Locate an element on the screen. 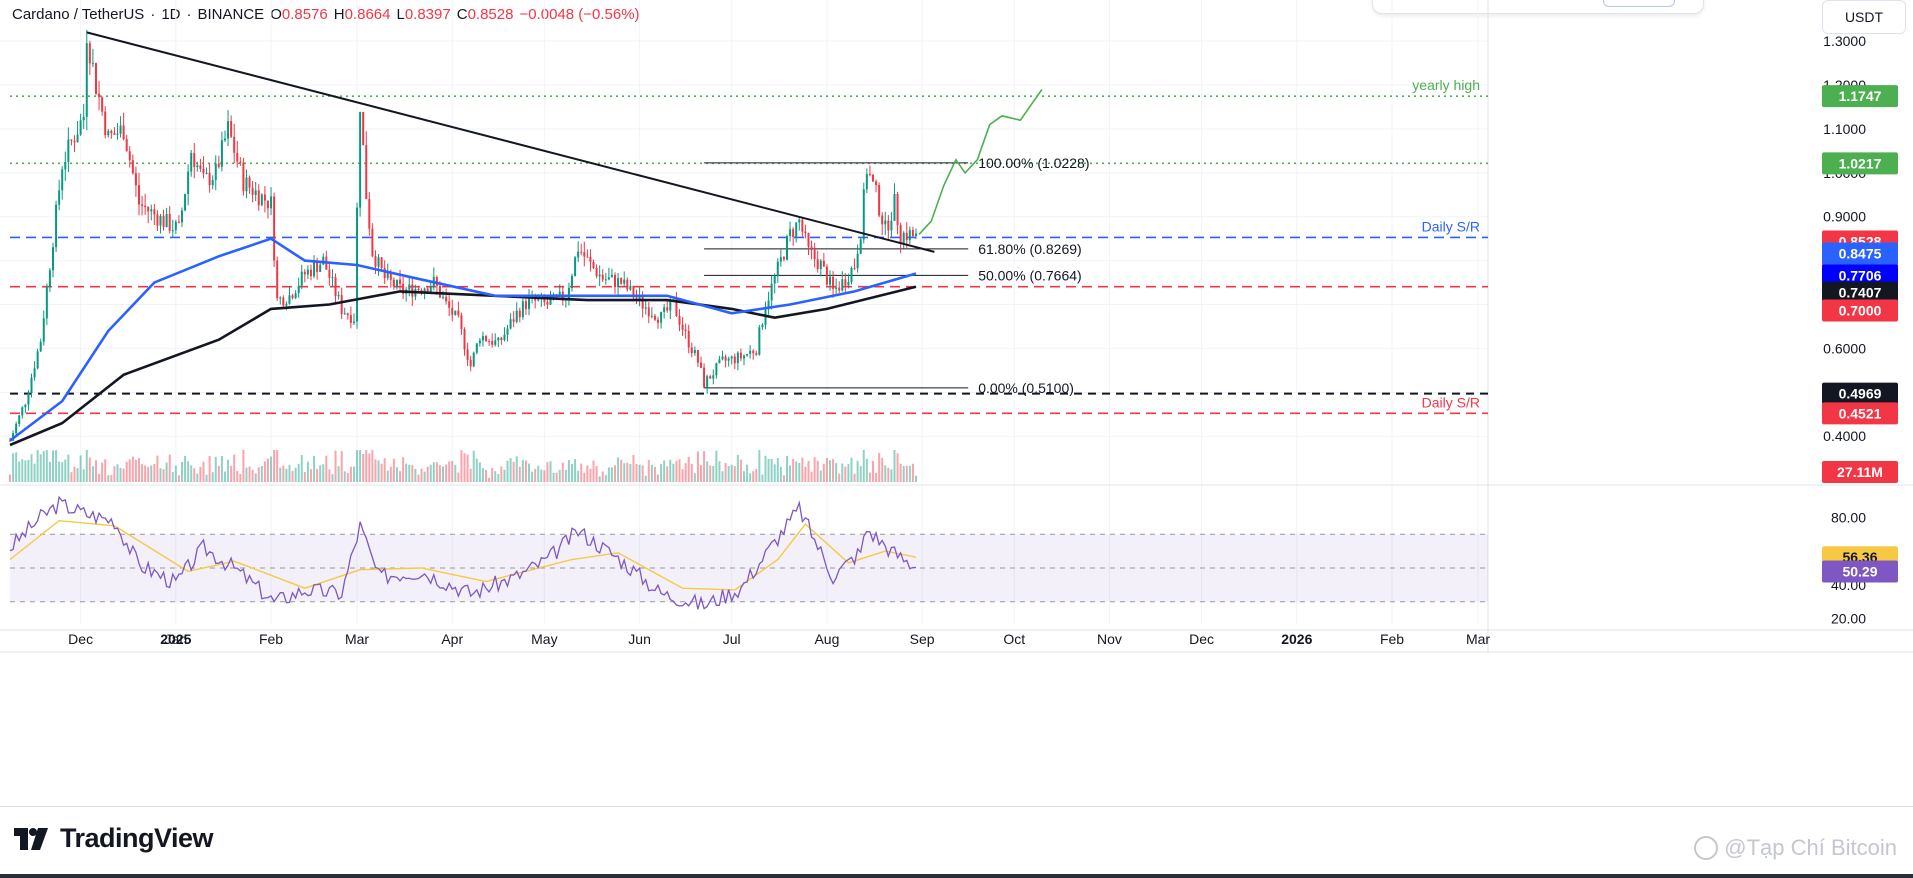  bottom-bar is located at coordinates (956, 876).